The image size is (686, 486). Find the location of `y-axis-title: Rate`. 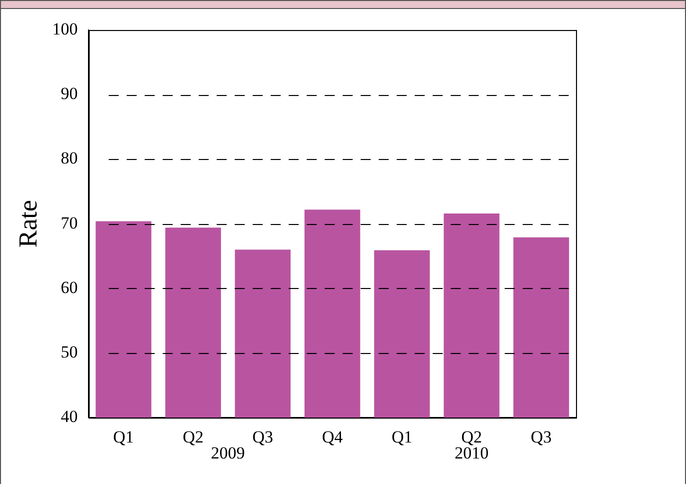

y-axis-title: Rate is located at coordinates (27, 224).